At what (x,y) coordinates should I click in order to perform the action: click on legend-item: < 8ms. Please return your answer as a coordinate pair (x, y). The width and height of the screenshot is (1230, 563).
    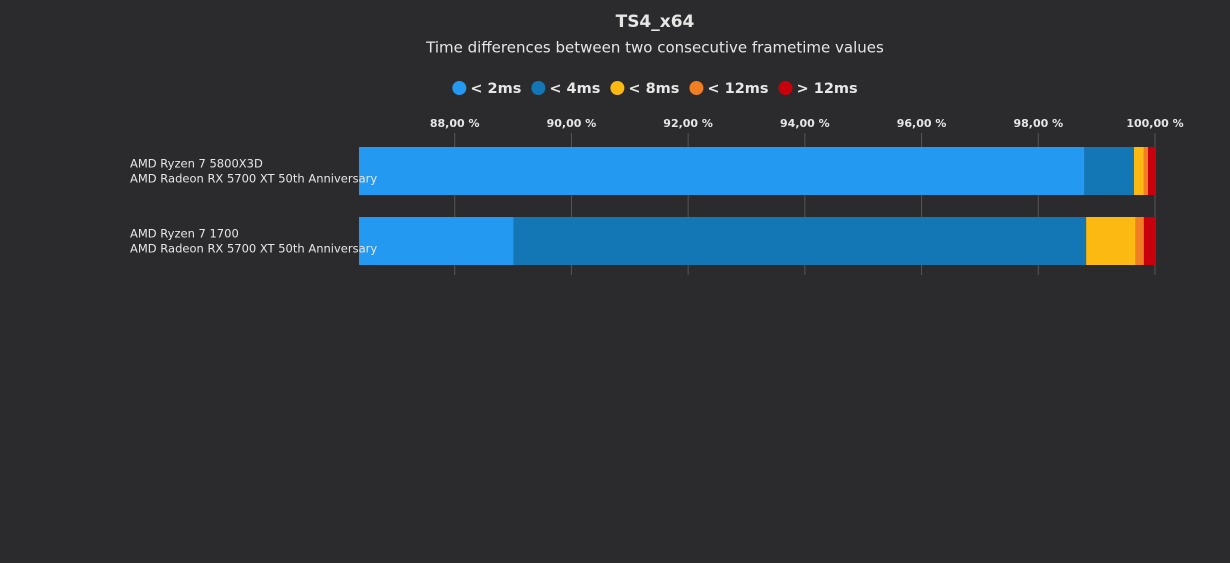
    Looking at the image, I should click on (644, 89).